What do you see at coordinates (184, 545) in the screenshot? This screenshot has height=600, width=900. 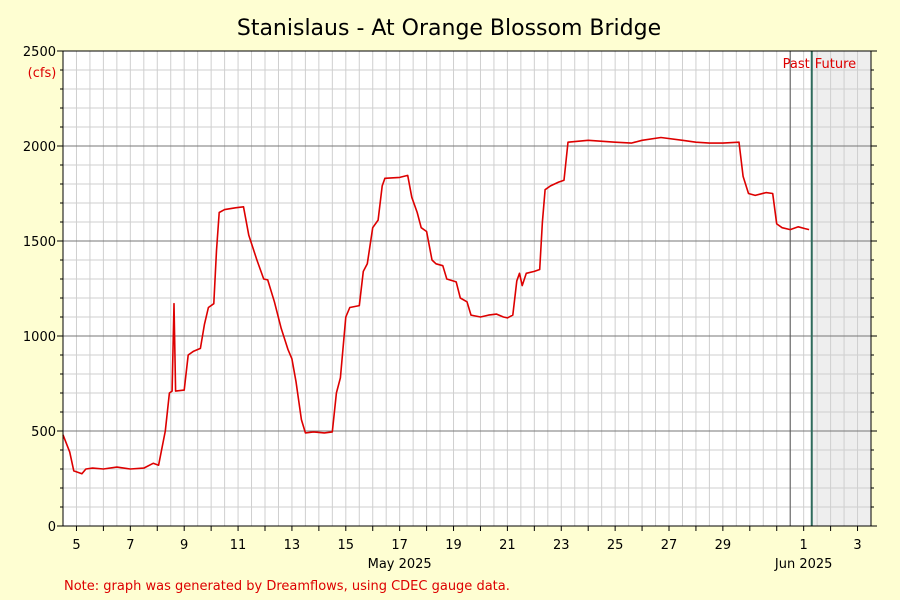 I see `x-tick-label: 9` at bounding box center [184, 545].